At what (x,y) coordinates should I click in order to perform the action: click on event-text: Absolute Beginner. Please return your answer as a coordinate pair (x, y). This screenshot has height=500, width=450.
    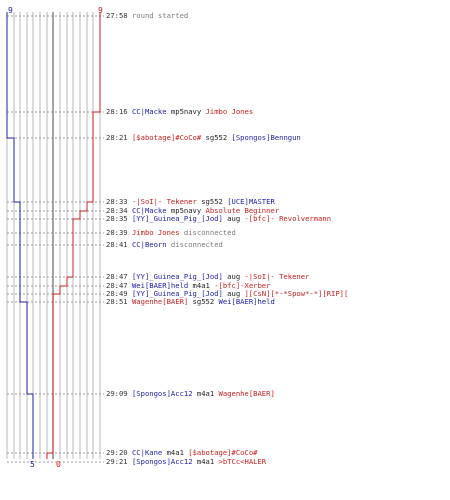
    Looking at the image, I should click on (242, 210).